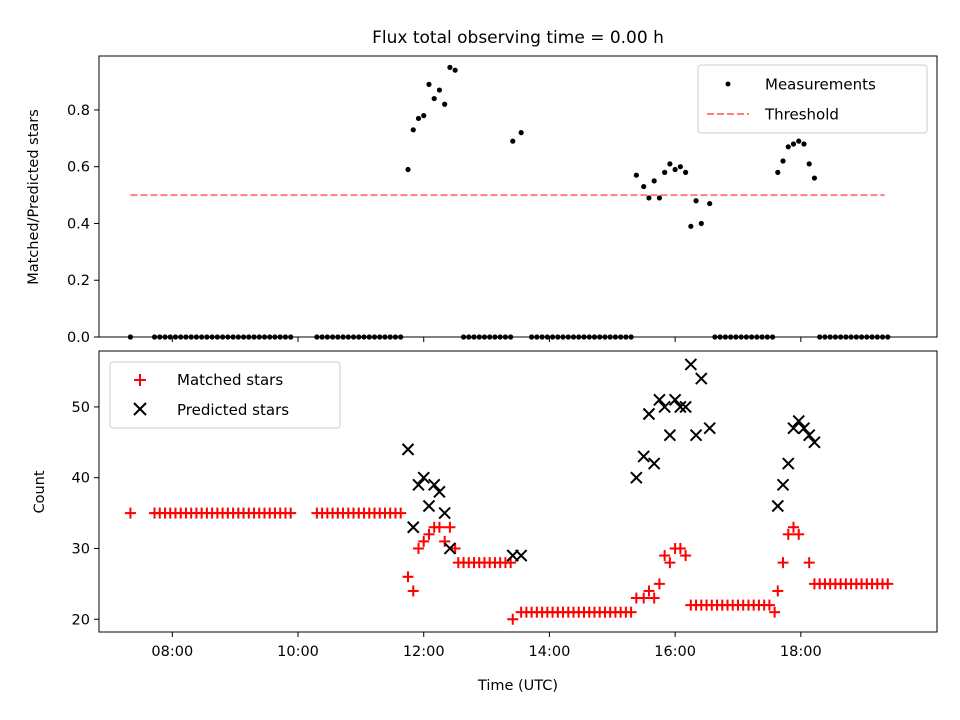 The image size is (960, 720). I want to click on bottom-y-tick-label: 50, so click(81, 408).